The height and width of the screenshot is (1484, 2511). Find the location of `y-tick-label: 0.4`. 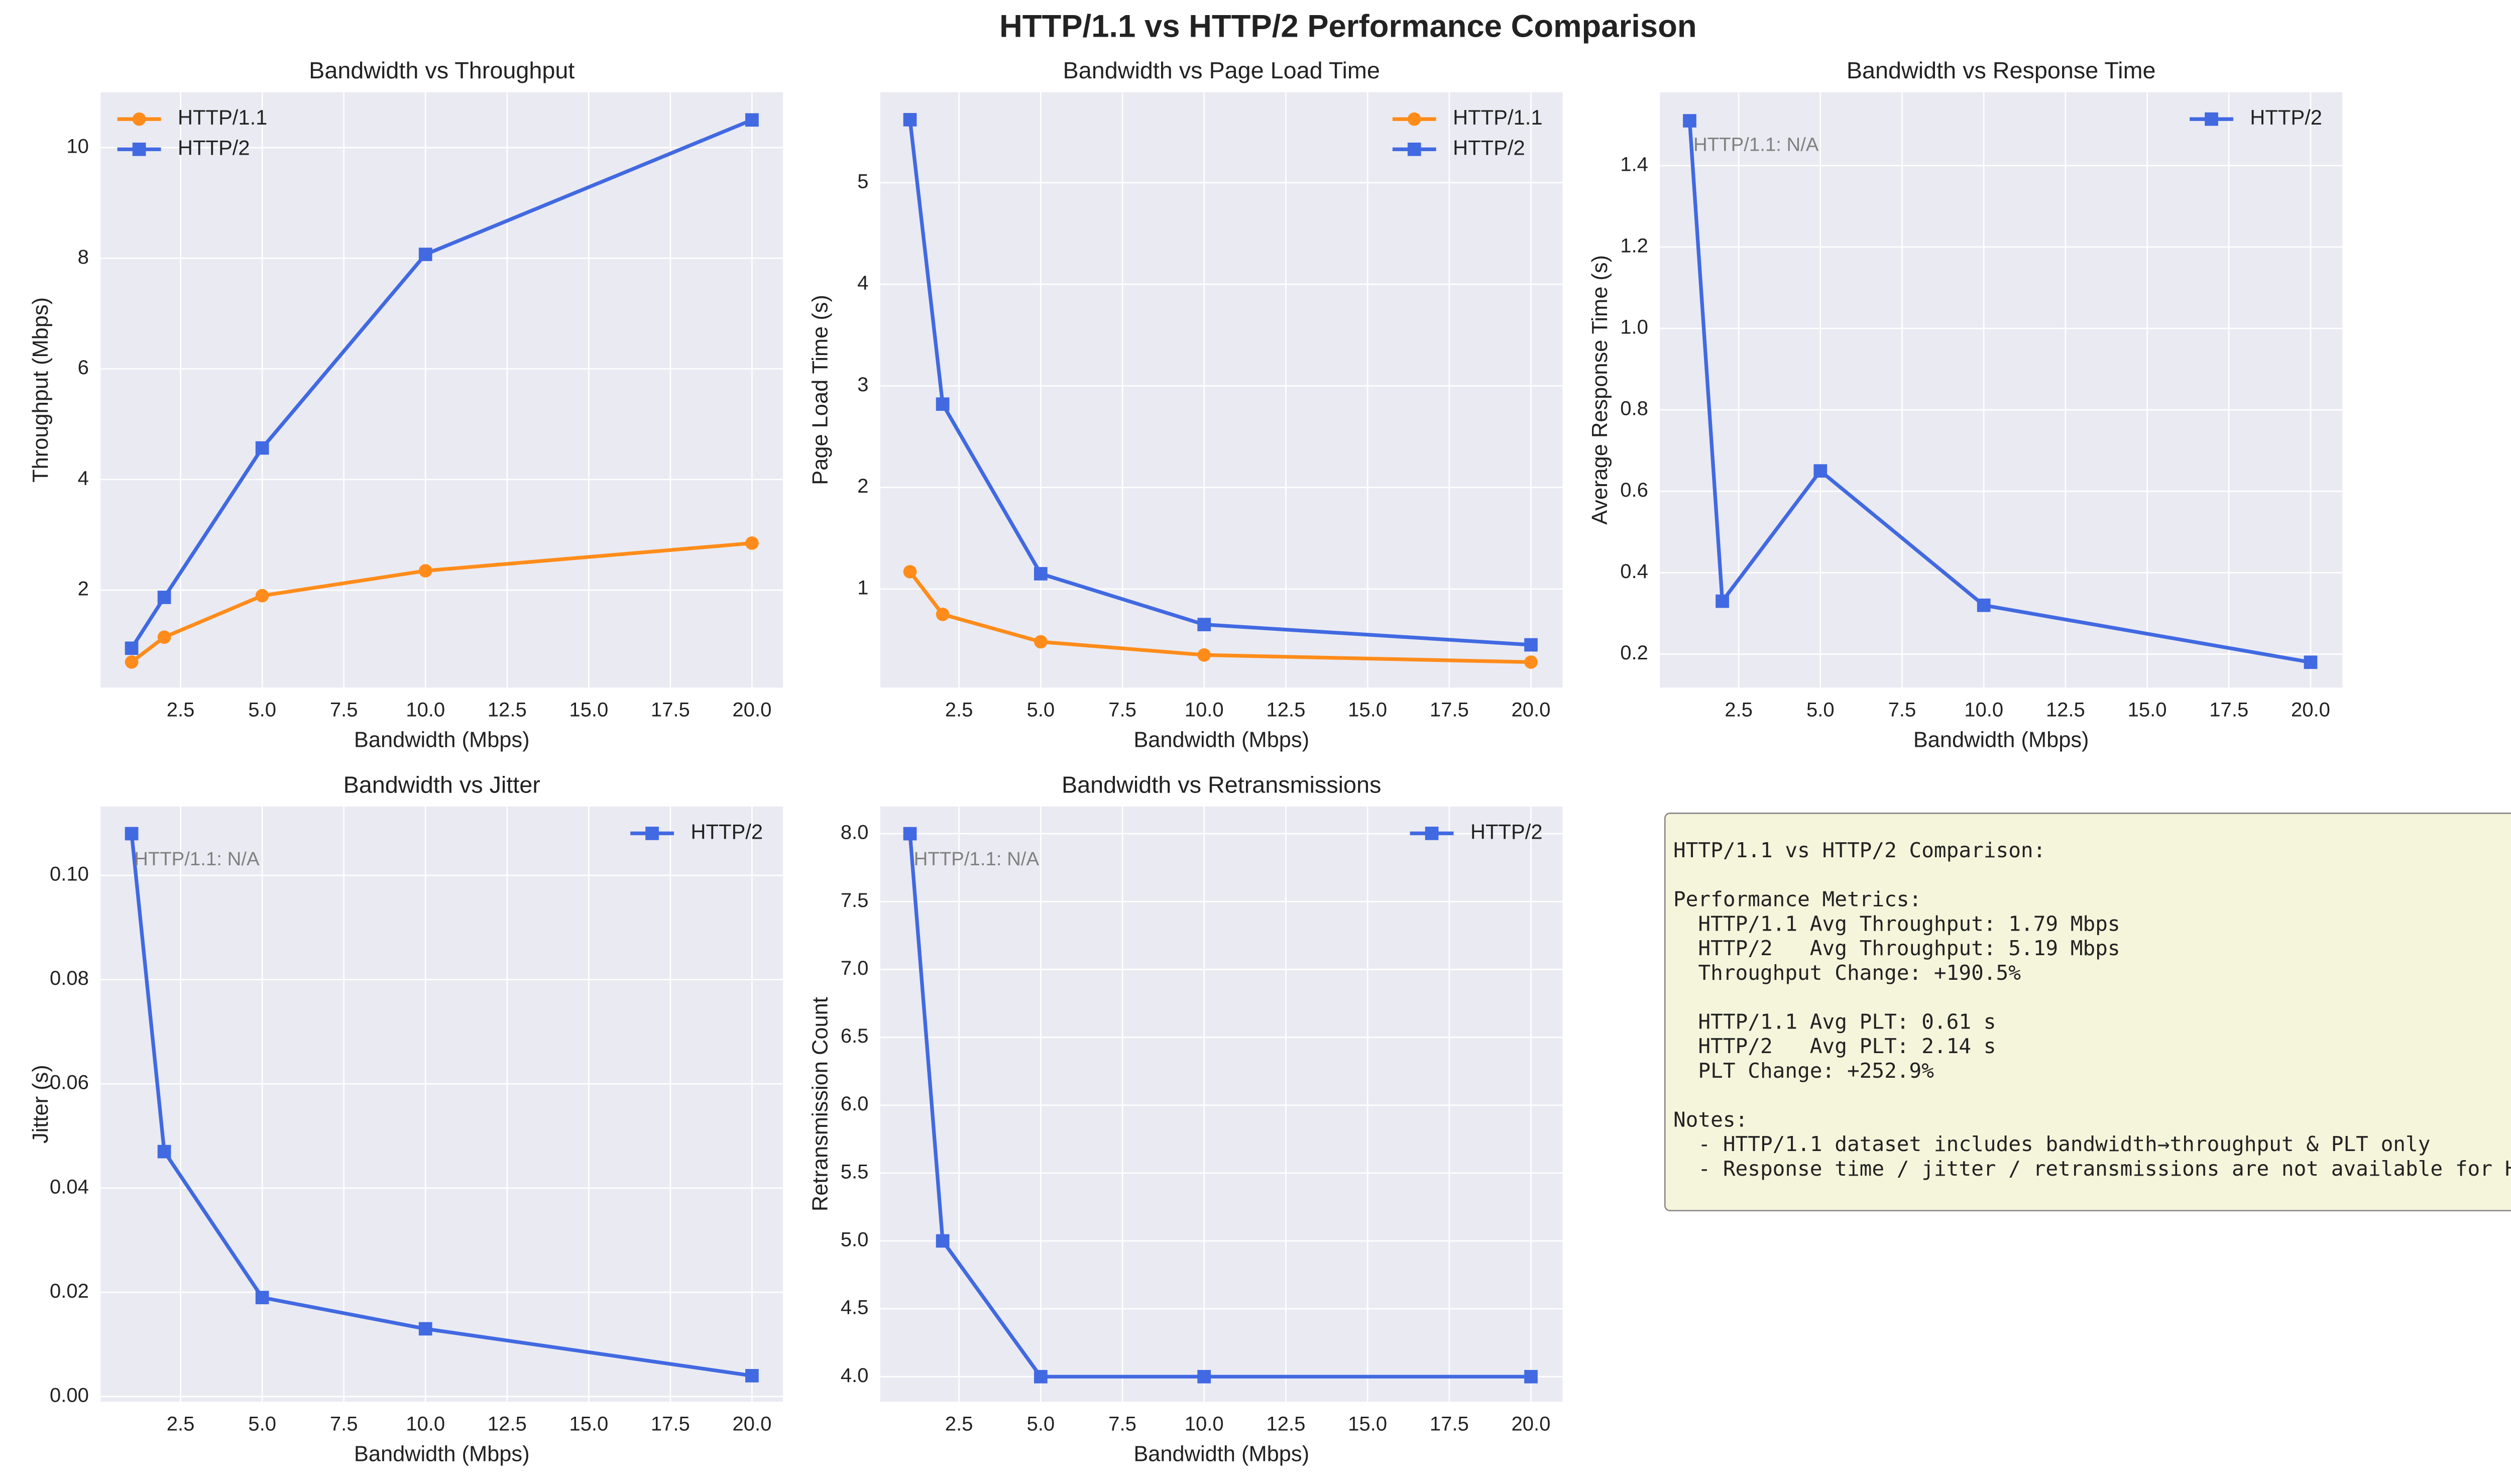

y-tick-label: 0.4 is located at coordinates (1634, 571).